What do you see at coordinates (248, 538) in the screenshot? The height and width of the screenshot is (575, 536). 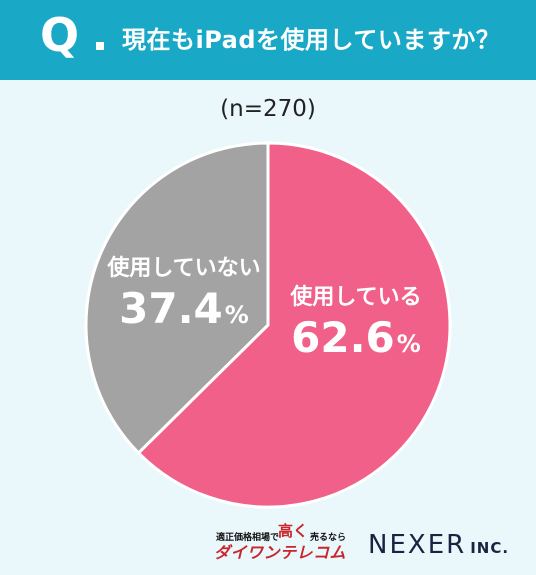 I see `sponsor-tagline-left: 適正価格相場で` at bounding box center [248, 538].